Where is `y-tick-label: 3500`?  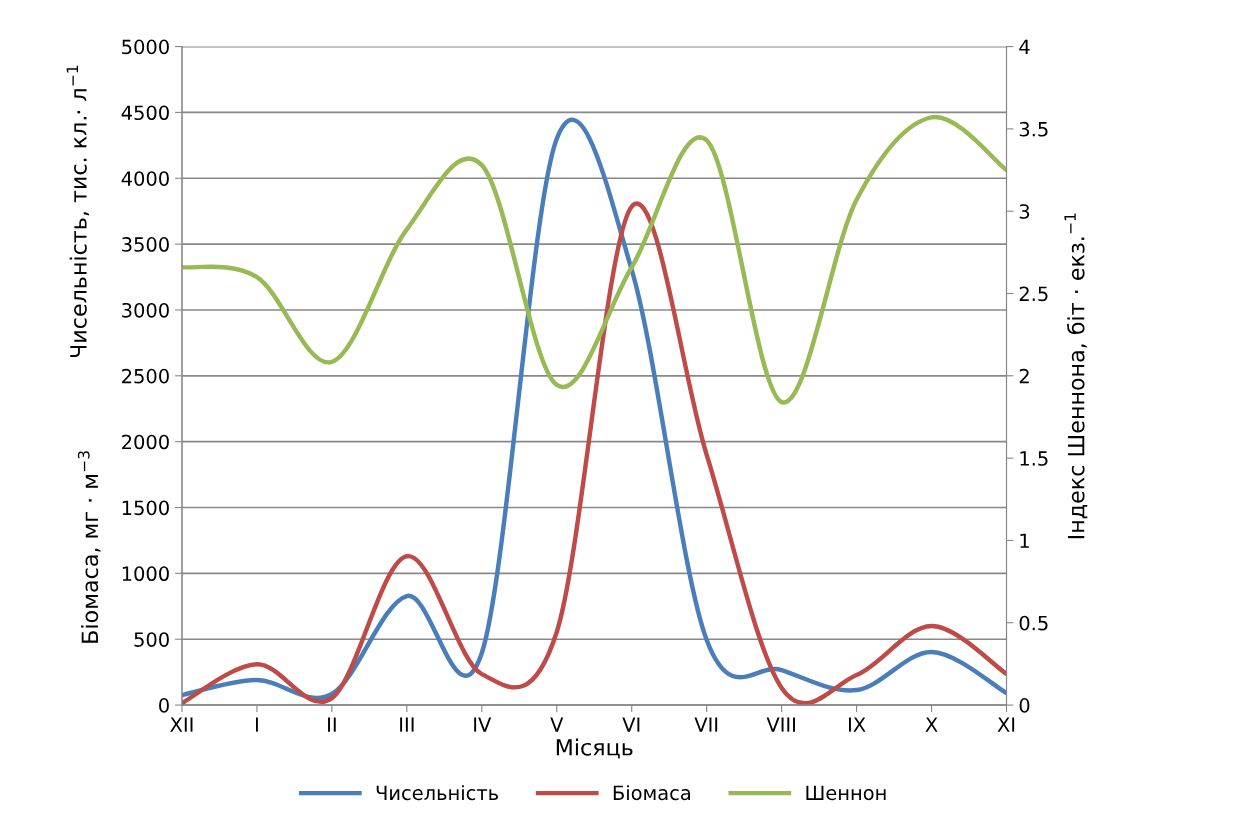 y-tick-label: 3500 is located at coordinates (145, 244).